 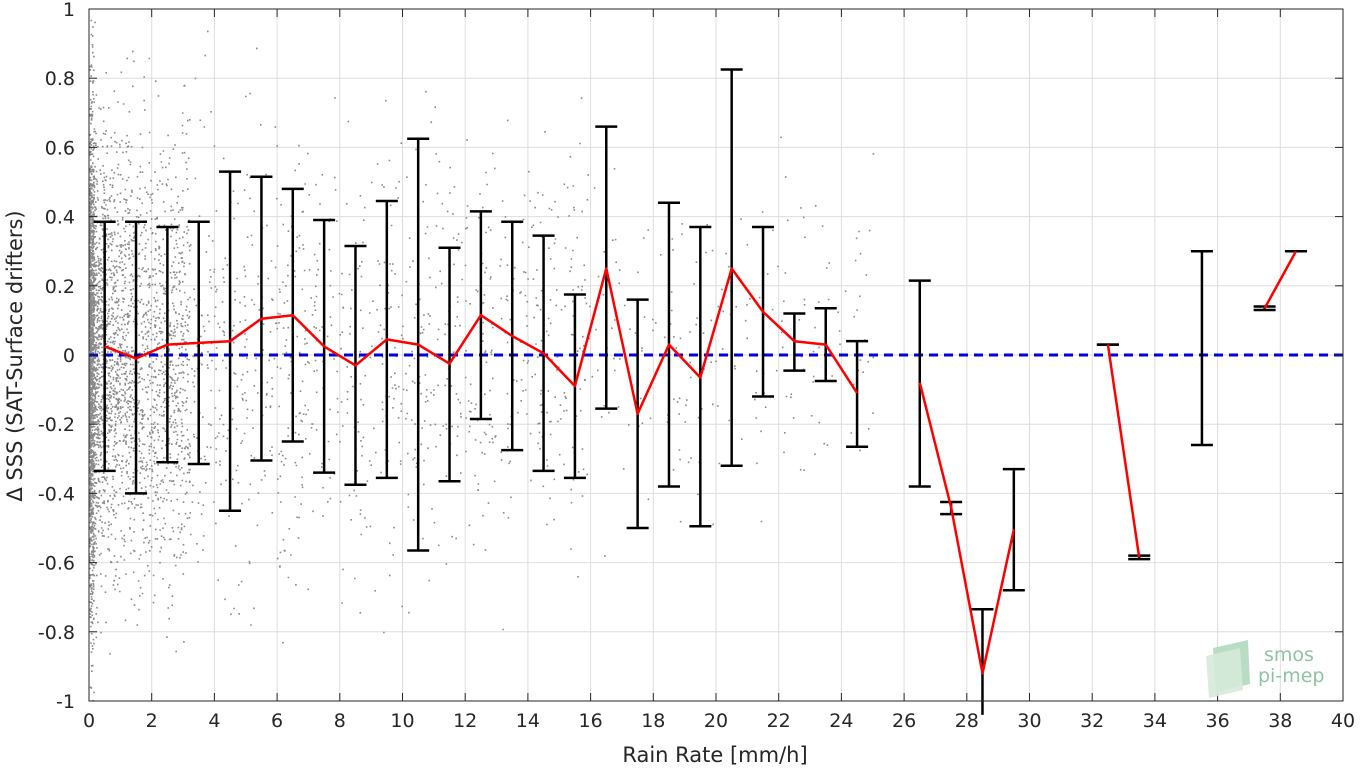 I want to click on x-tick-label: 14, so click(x=528, y=721).